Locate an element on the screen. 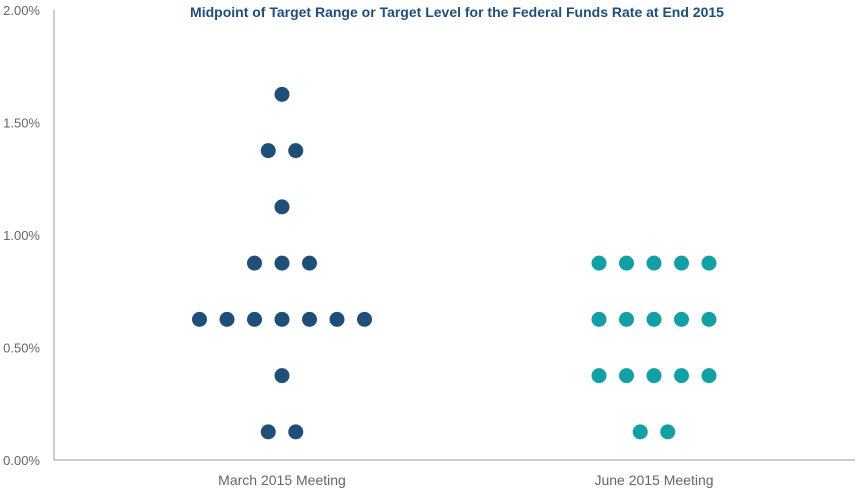  y-ticks: 0.00% 0.50% 1.00% 1.50% 2.00% is located at coordinates (21, 235).